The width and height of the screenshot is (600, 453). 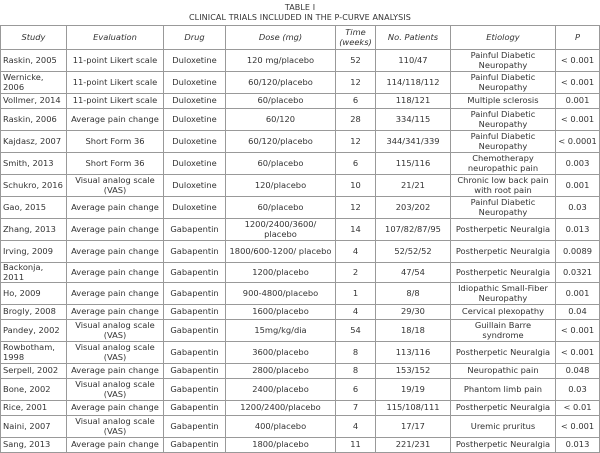 I want to click on column-header-evaluation: Evaluation, so click(x=115, y=37).